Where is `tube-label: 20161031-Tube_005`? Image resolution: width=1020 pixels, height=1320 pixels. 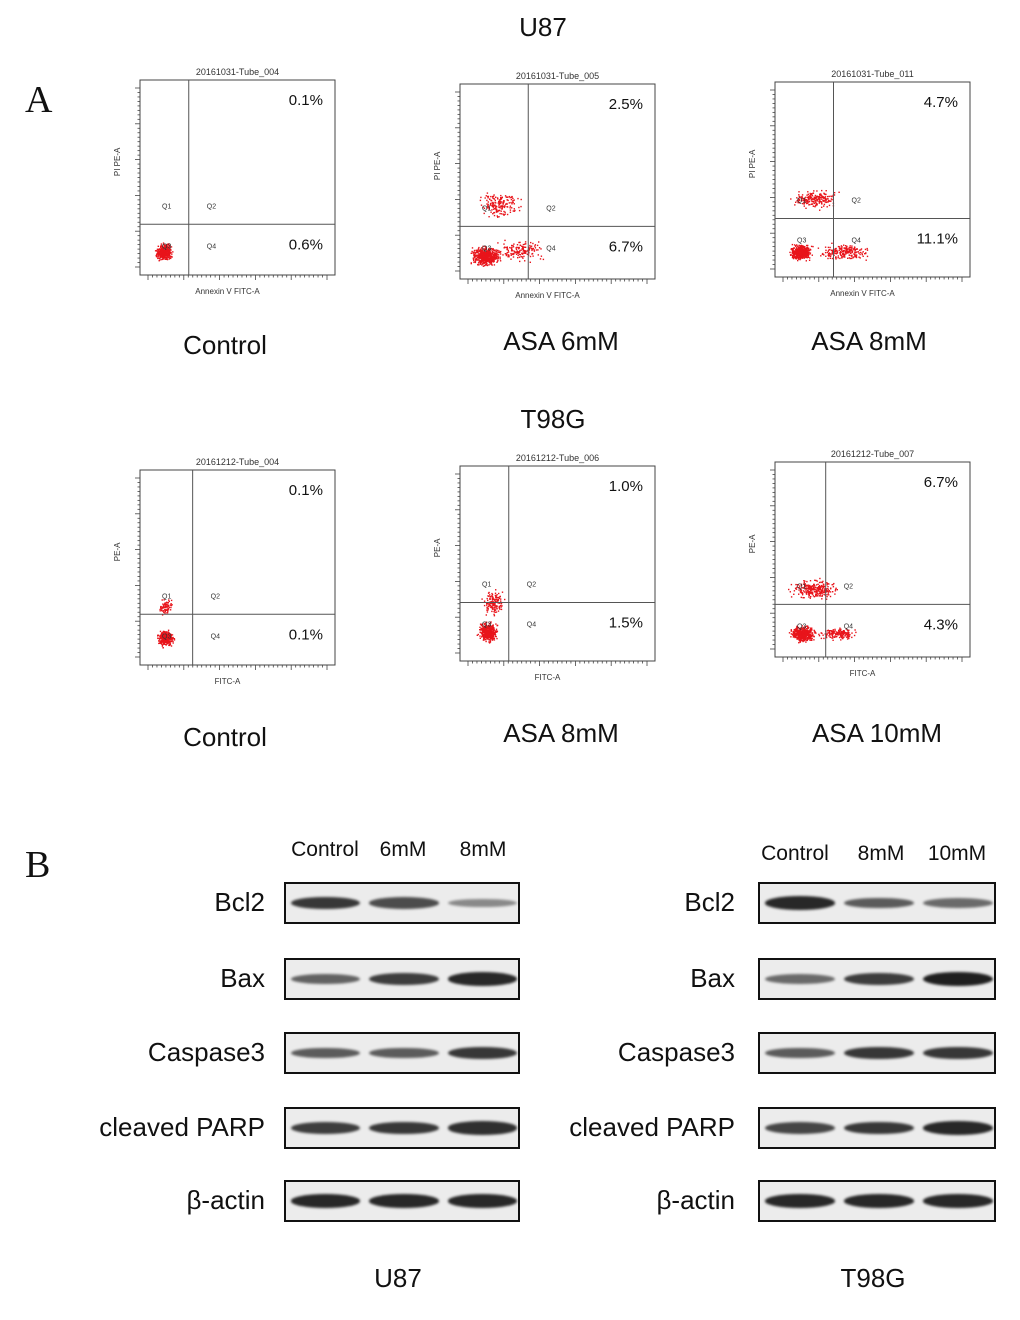 tube-label: 20161031-Tube_005 is located at coordinates (557, 76).